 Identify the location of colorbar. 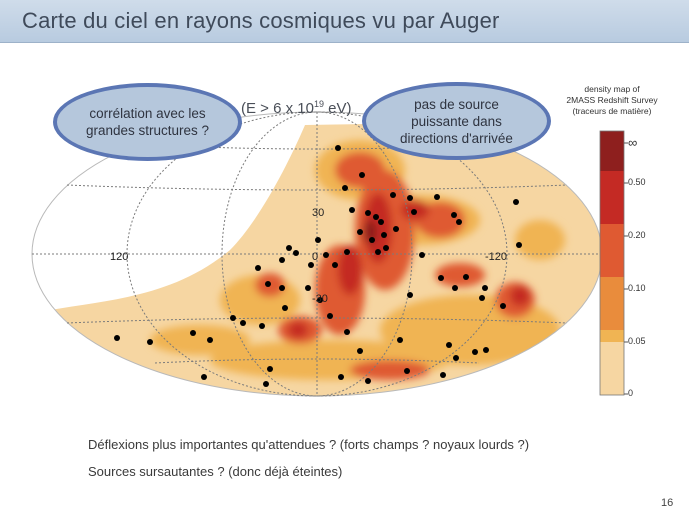
(613, 263).